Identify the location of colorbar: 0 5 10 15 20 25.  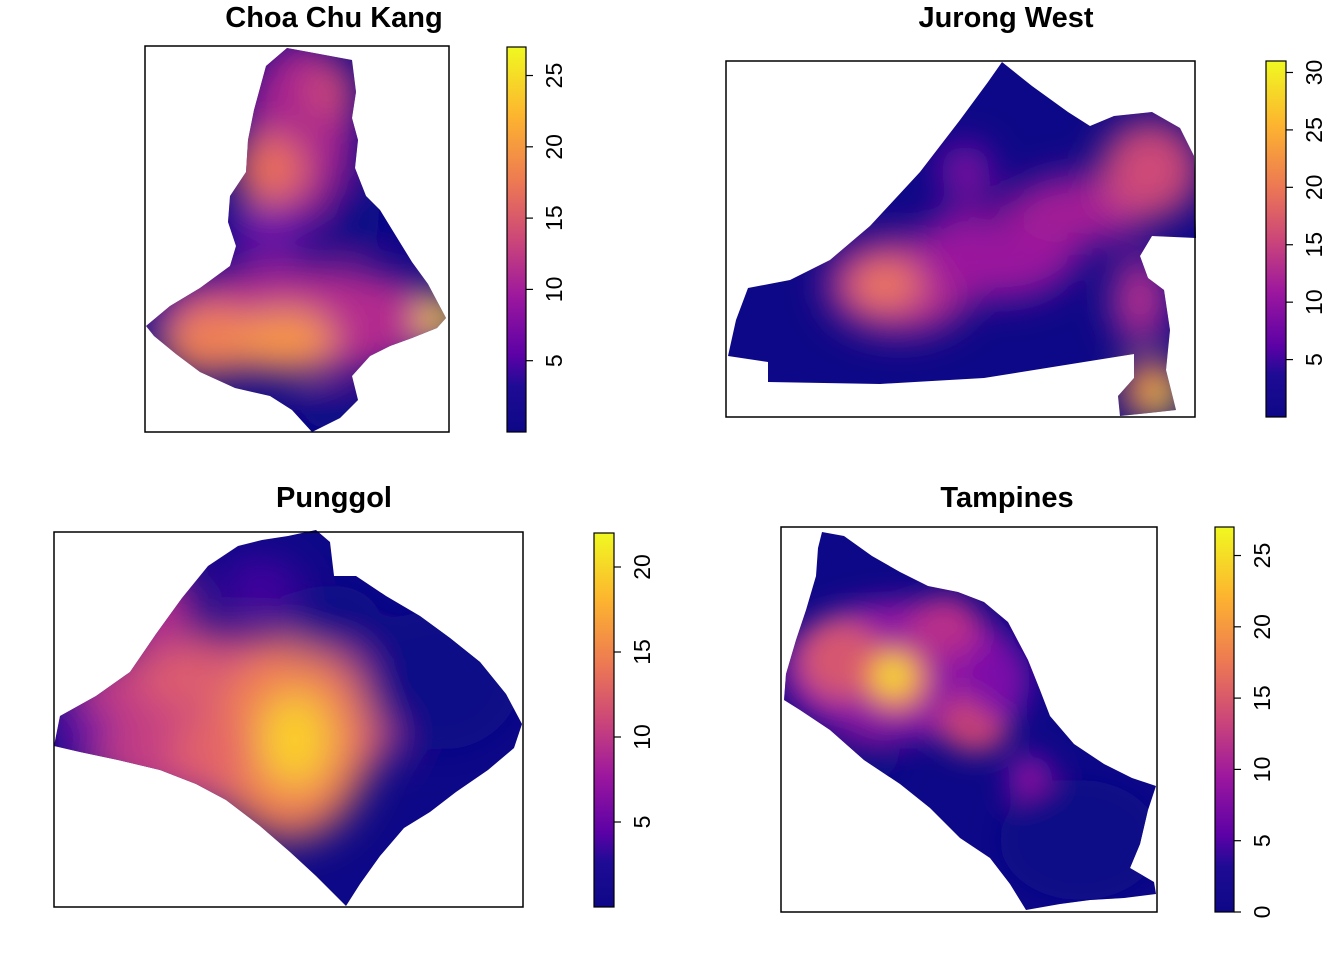
(1244, 722).